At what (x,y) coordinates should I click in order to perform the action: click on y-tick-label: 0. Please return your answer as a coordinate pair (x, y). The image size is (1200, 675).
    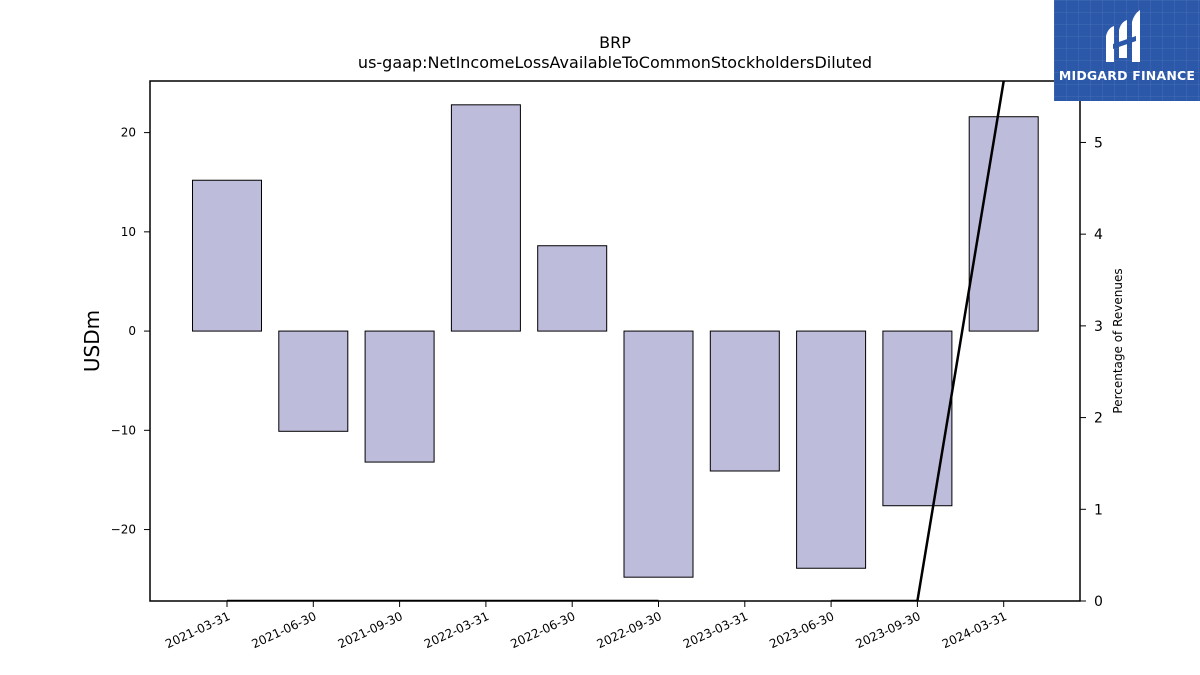
    Looking at the image, I should click on (132, 331).